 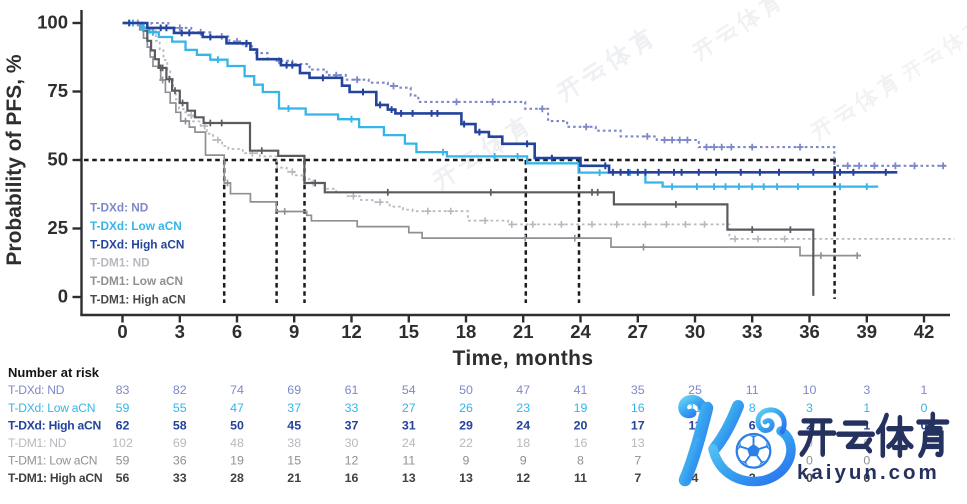 I want to click on svg-text: T-DXd: ND, so click(x=36, y=390).